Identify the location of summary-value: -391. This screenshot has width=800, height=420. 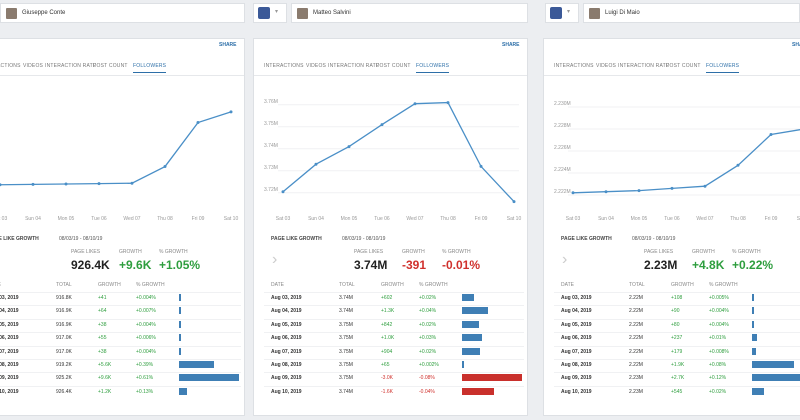
(414, 265).